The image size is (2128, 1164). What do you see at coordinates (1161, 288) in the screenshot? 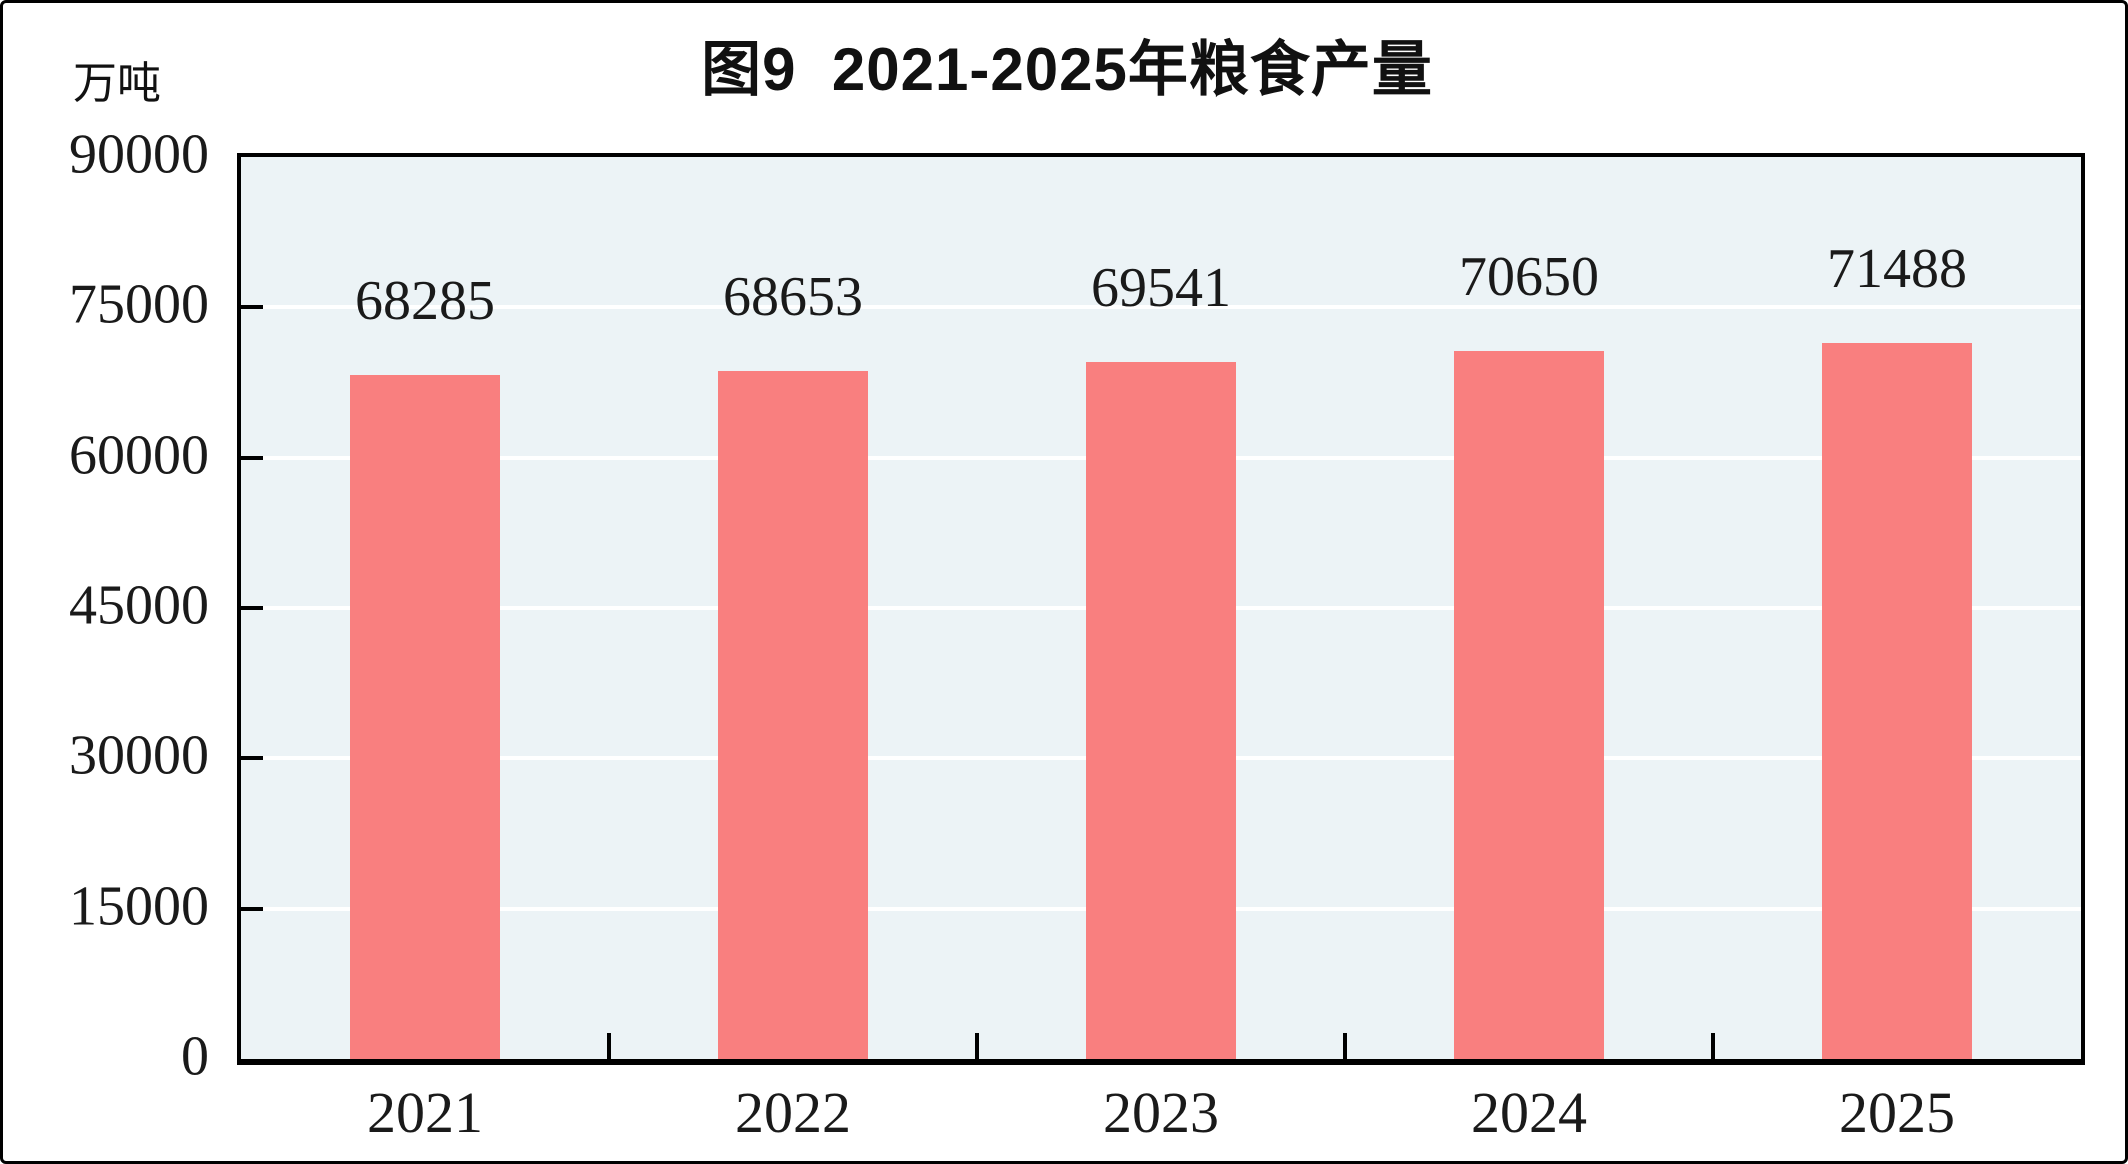
I see `bar-value-label: 69541` at bounding box center [1161, 288].